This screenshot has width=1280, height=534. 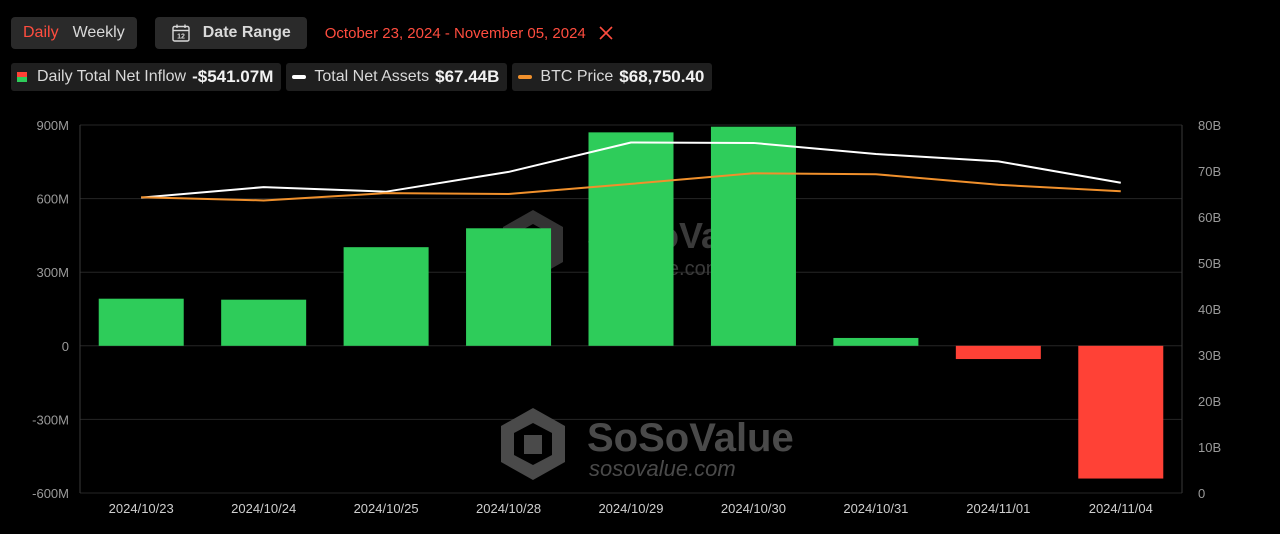 I want to click on y-left-tick-label: 900M, so click(x=52, y=125).